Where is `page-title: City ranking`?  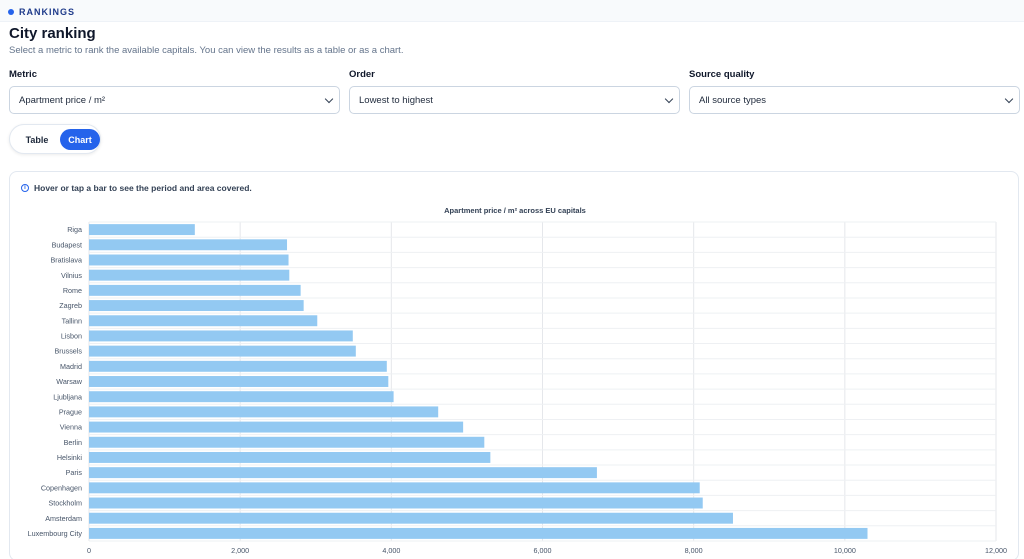
page-title: City ranking is located at coordinates (52, 33).